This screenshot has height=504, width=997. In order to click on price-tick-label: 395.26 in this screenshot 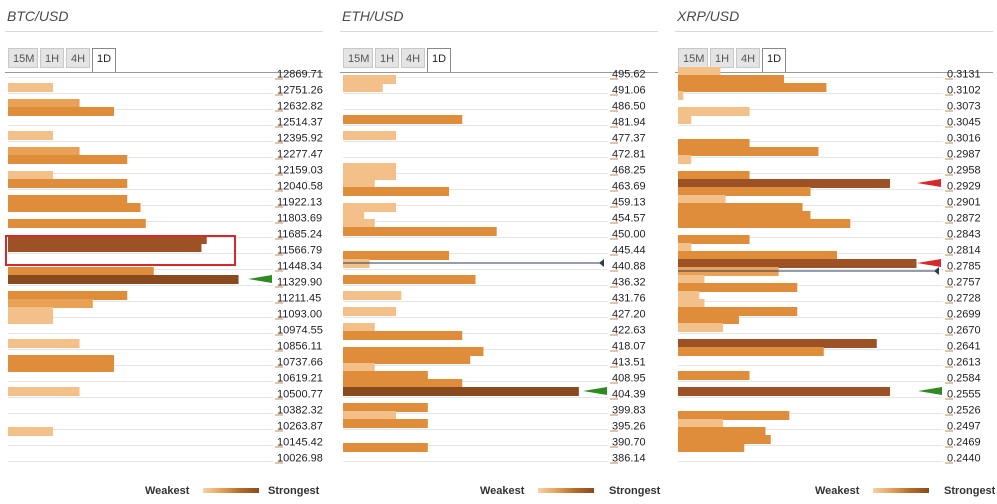, I will do `click(629, 427)`.